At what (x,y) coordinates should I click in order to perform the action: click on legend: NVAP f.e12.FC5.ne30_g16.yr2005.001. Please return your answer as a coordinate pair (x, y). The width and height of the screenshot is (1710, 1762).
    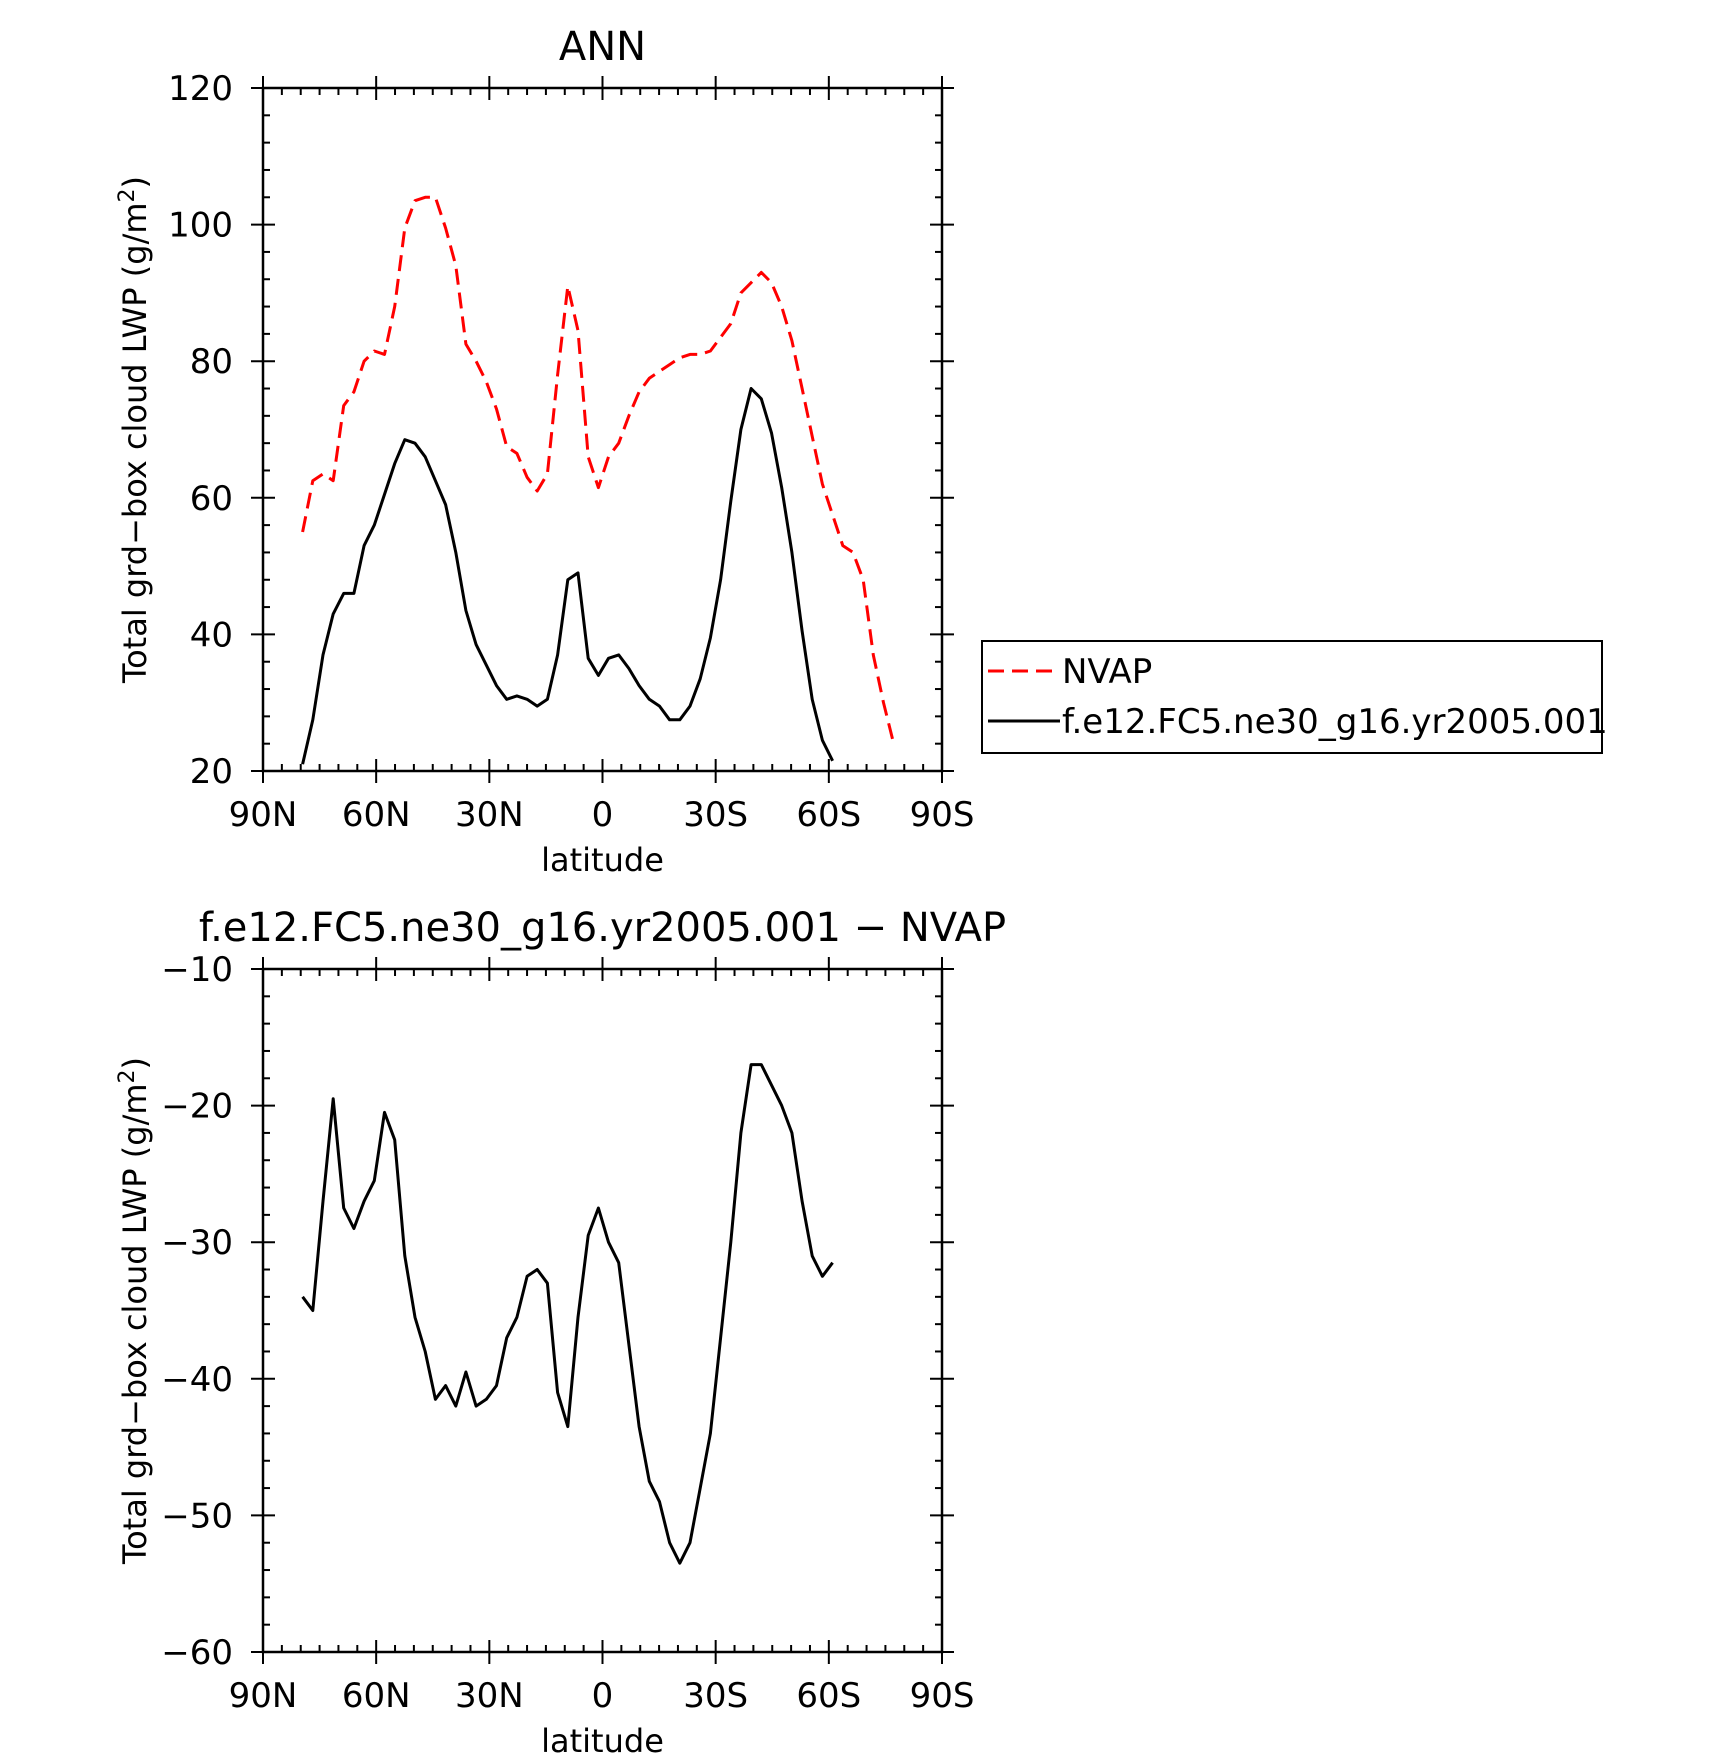
    Looking at the image, I should click on (1294, 697).